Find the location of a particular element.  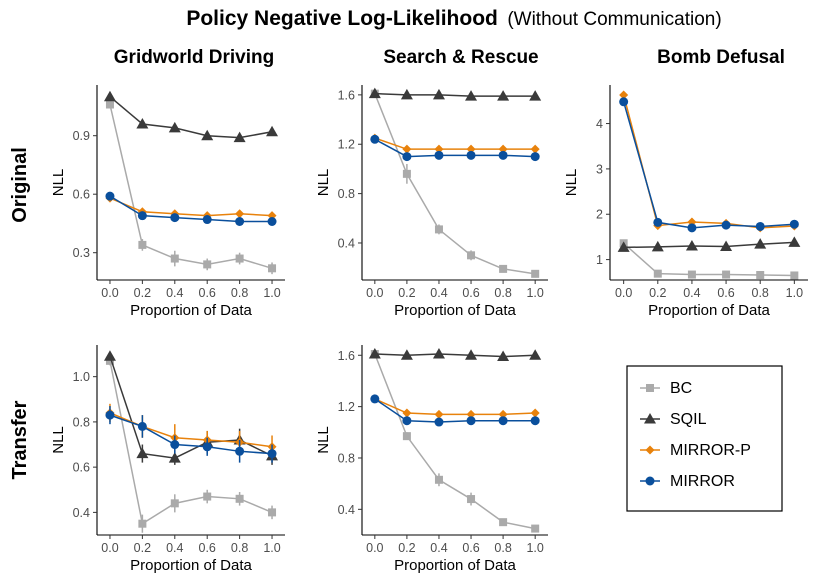

y-tick-label: 1.0 is located at coordinates (81, 377).